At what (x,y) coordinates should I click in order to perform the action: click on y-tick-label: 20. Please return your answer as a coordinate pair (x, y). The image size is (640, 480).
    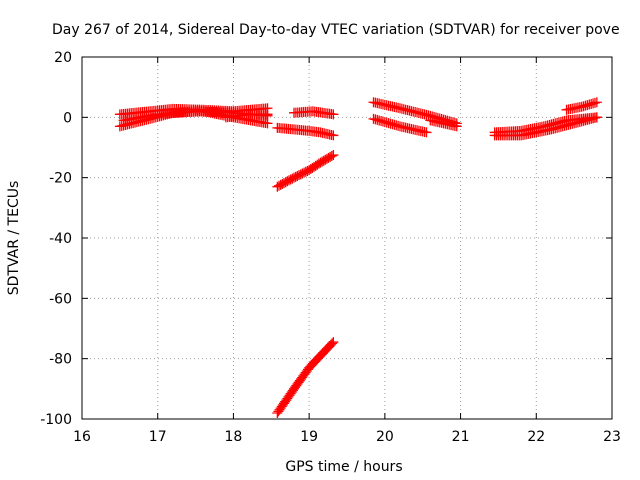
    Looking at the image, I should click on (63, 58).